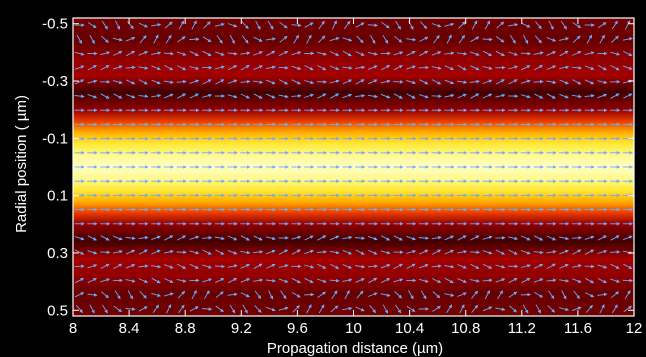 This screenshot has height=357, width=646. I want to click on y-axis-label: Radial position ( µm), so click(21, 164).